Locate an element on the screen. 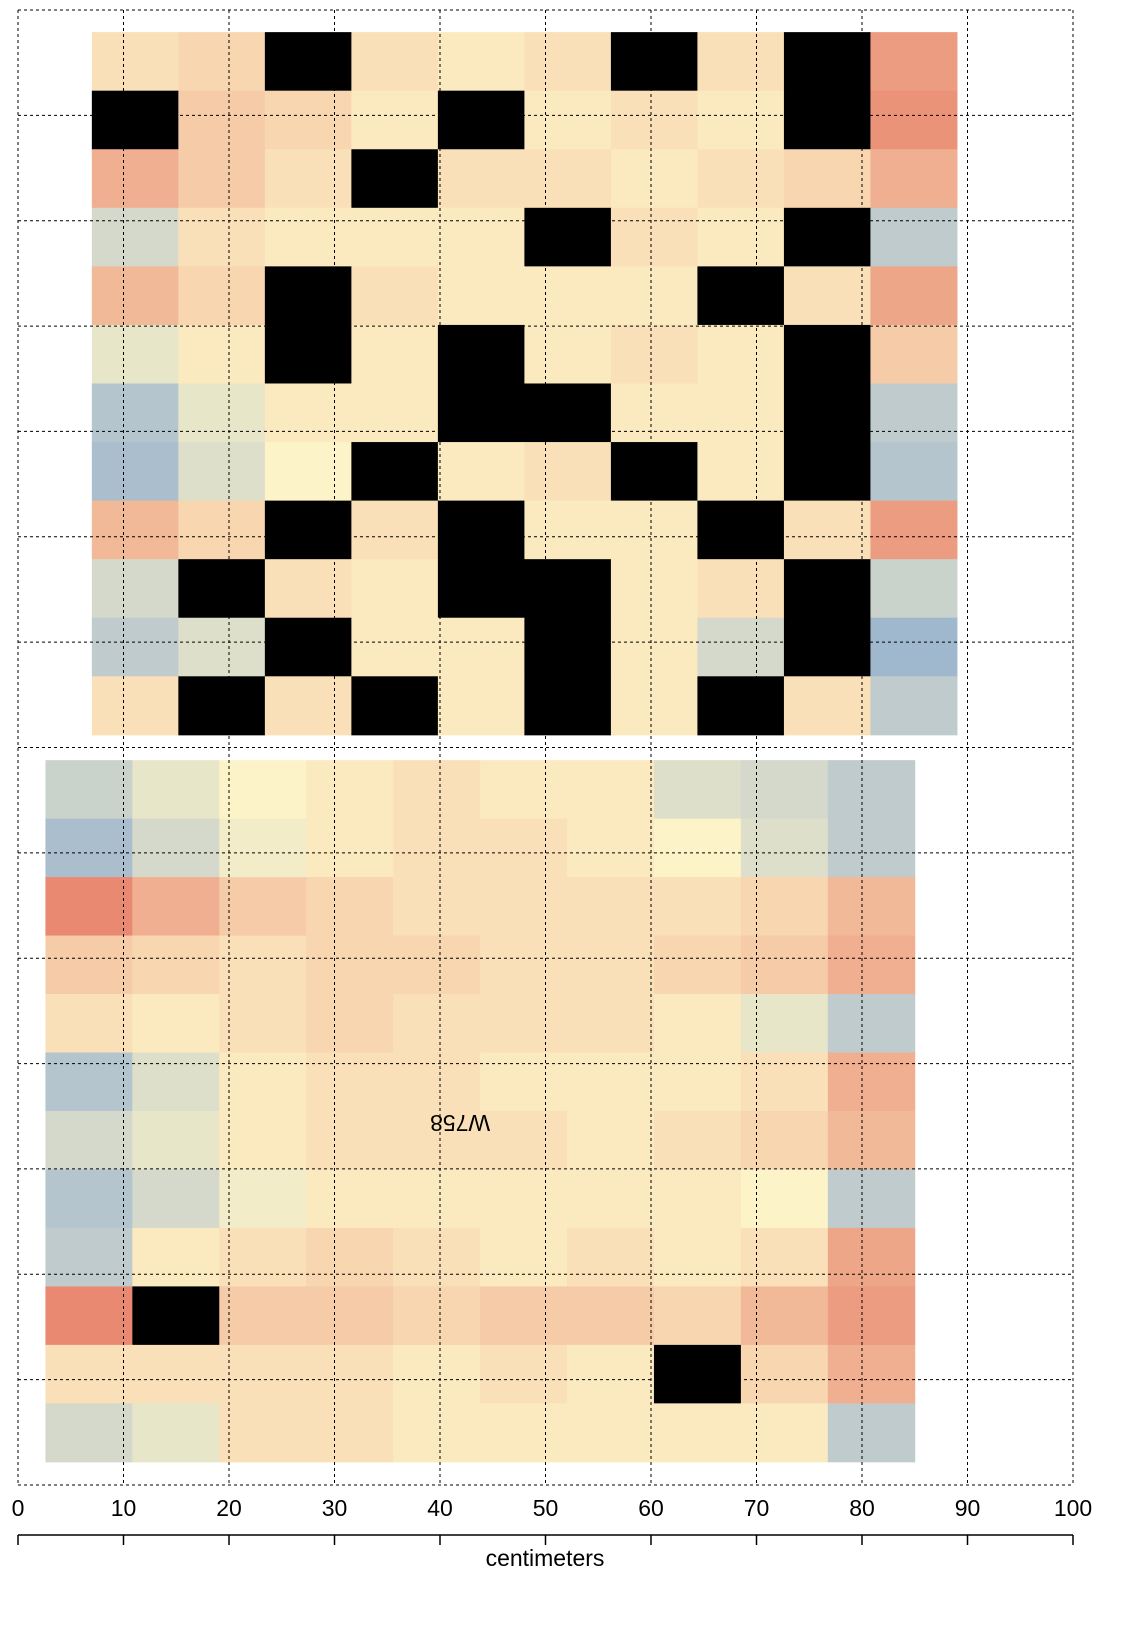  x-axis-label: centimeters is located at coordinates (545, 1558).